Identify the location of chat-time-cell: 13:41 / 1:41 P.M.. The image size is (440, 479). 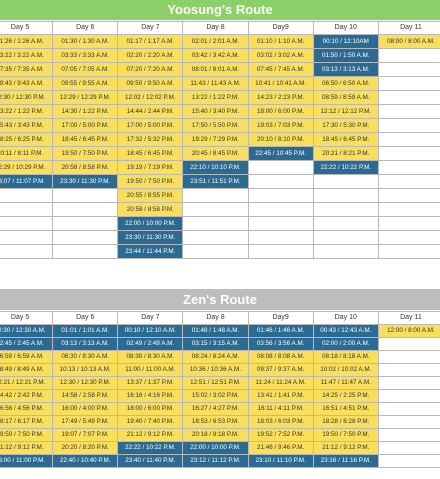
(280, 396).